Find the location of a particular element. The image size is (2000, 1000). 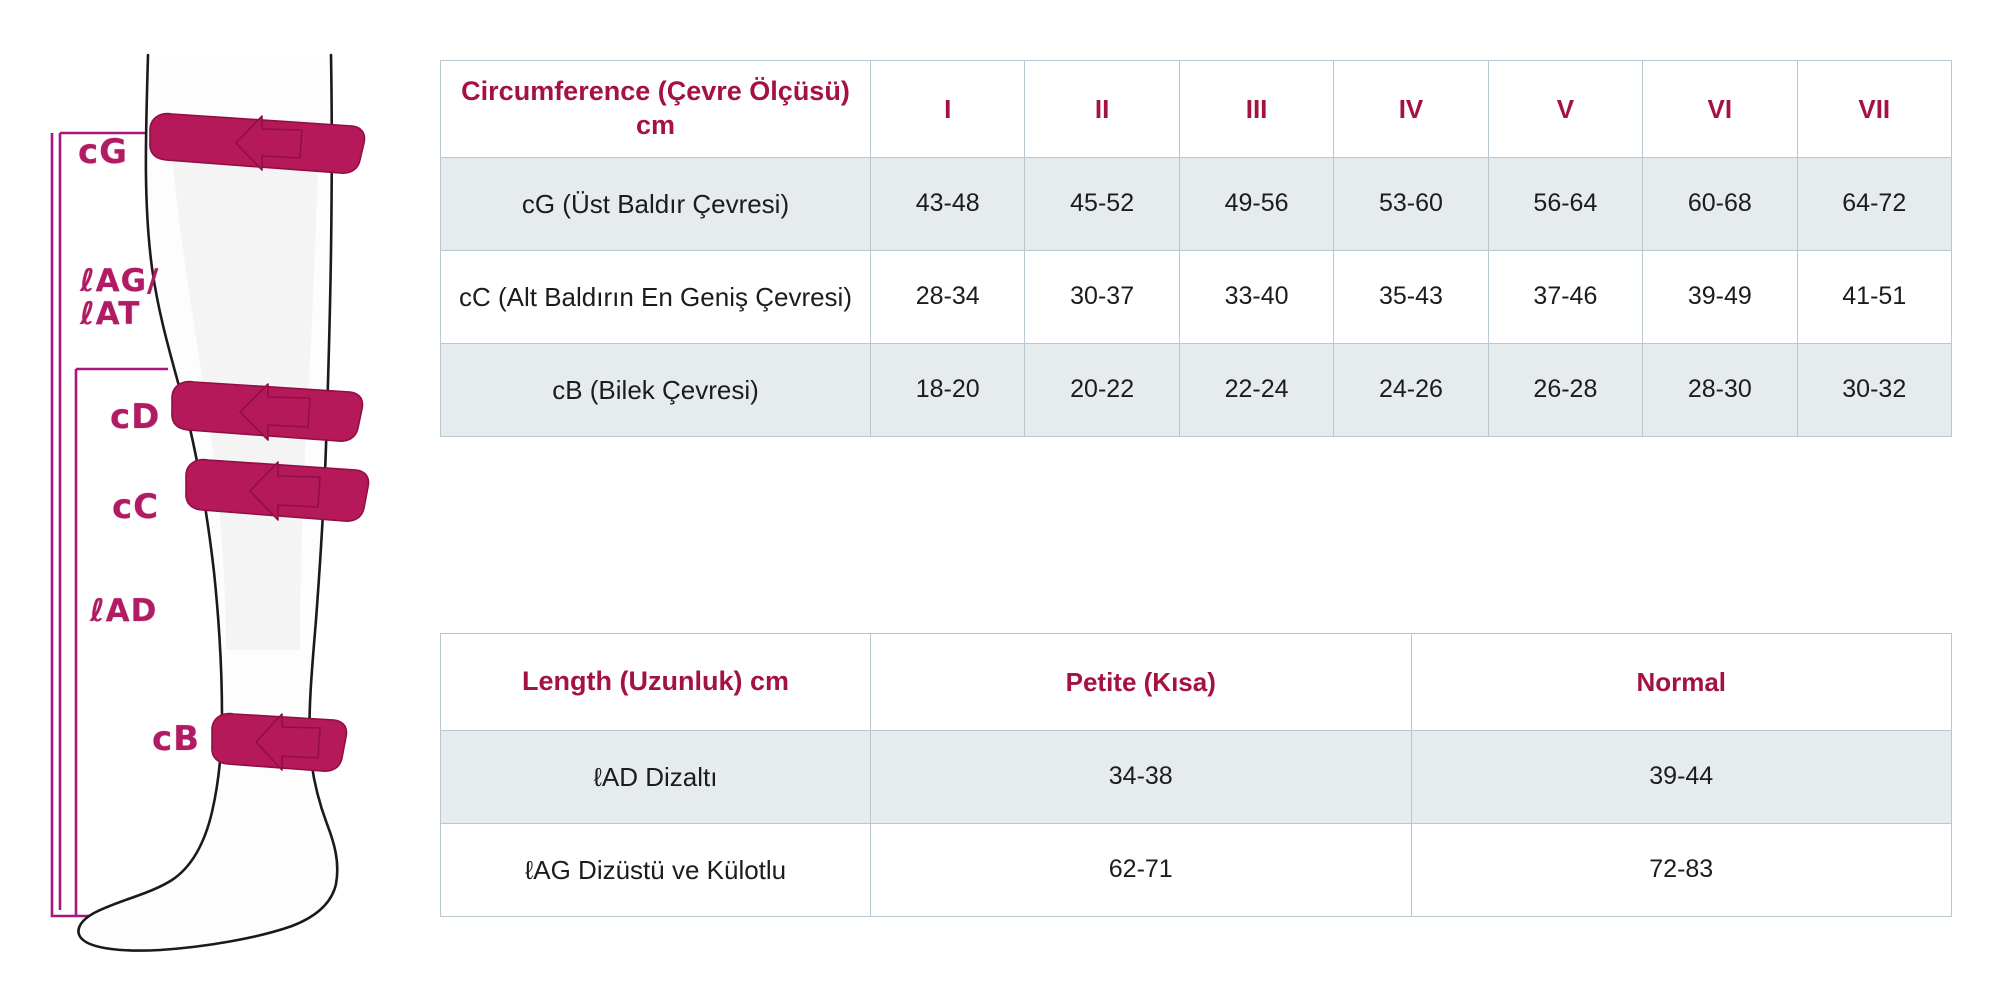

table-spacer is located at coordinates (1196, 535).